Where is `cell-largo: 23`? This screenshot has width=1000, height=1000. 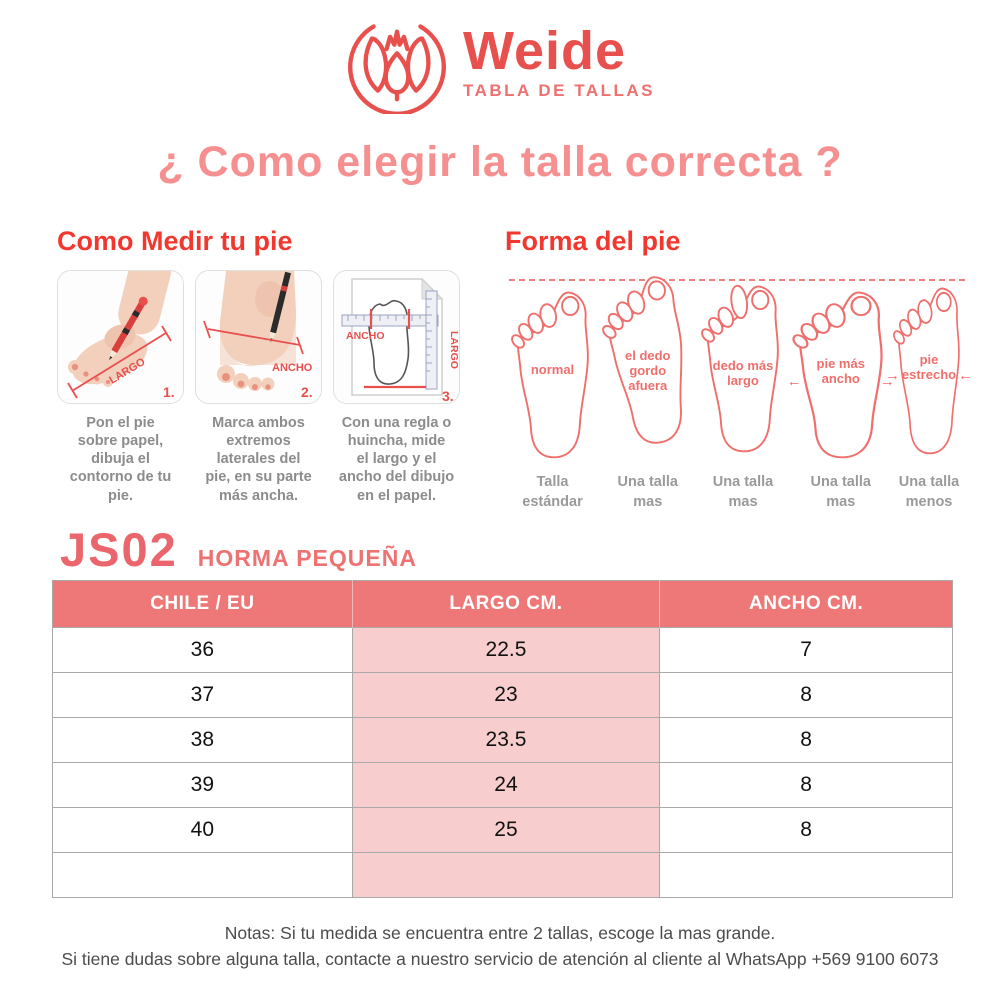 cell-largo: 23 is located at coordinates (506, 695).